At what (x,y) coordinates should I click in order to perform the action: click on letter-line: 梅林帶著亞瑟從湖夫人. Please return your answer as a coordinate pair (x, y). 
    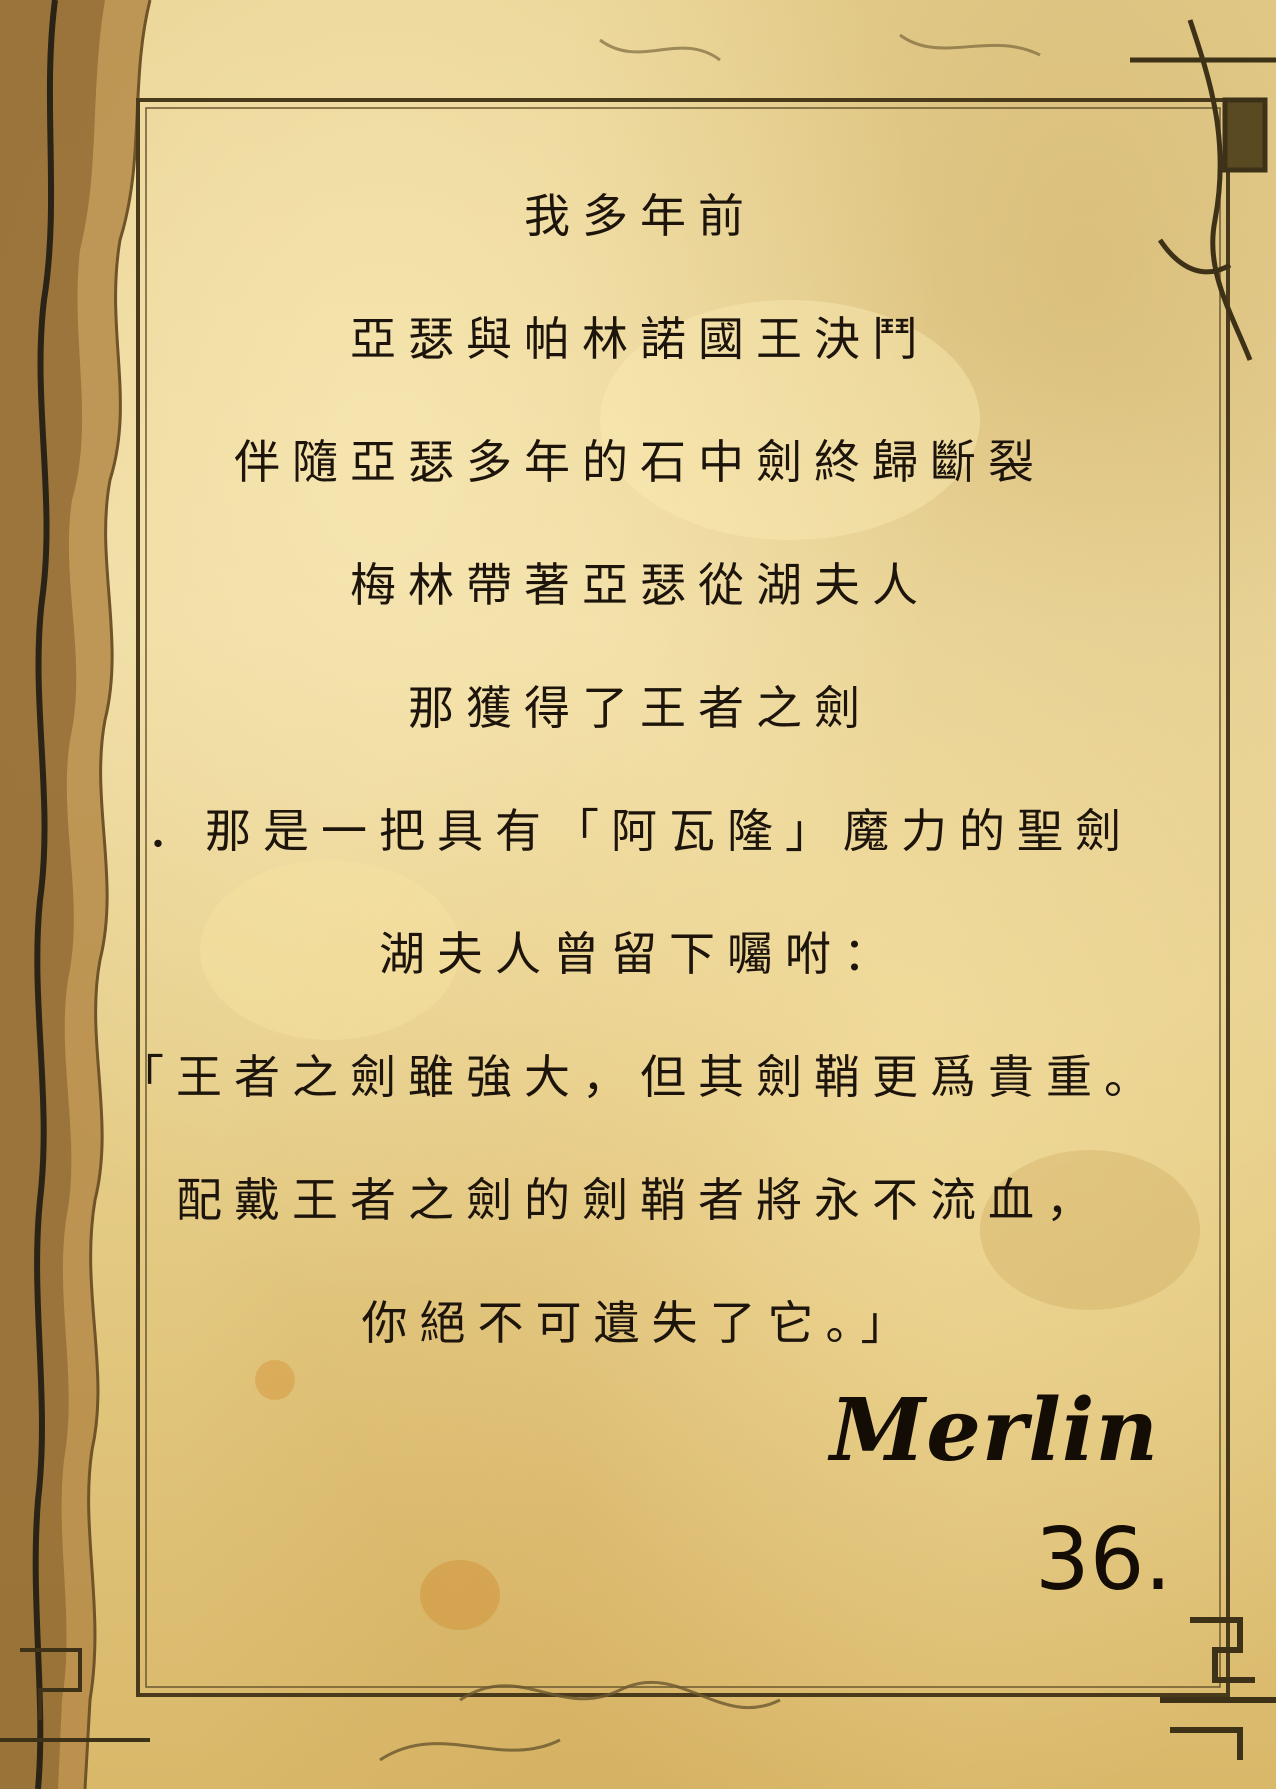
    Looking at the image, I should click on (640, 585).